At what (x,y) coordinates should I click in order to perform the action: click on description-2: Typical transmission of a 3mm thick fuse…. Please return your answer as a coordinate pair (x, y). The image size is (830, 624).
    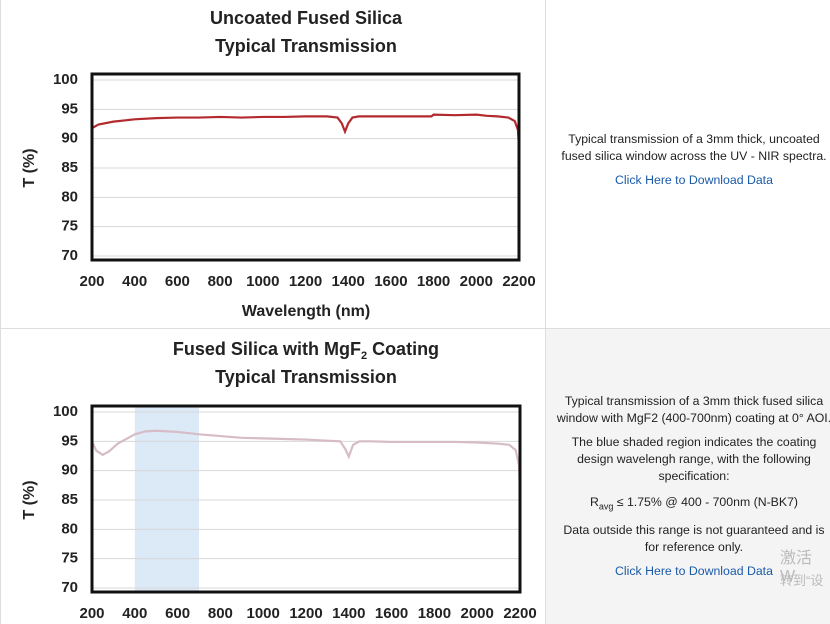
    Looking at the image, I should click on (693, 486).